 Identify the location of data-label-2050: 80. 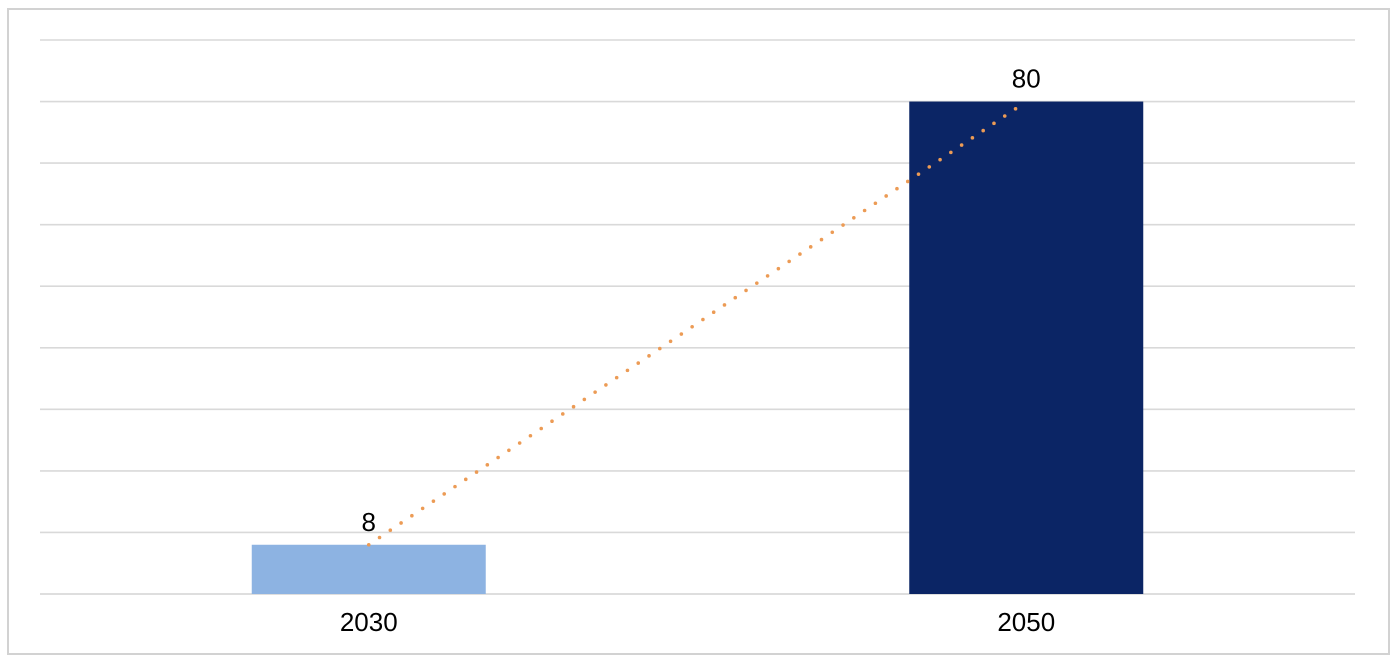
(1026, 79).